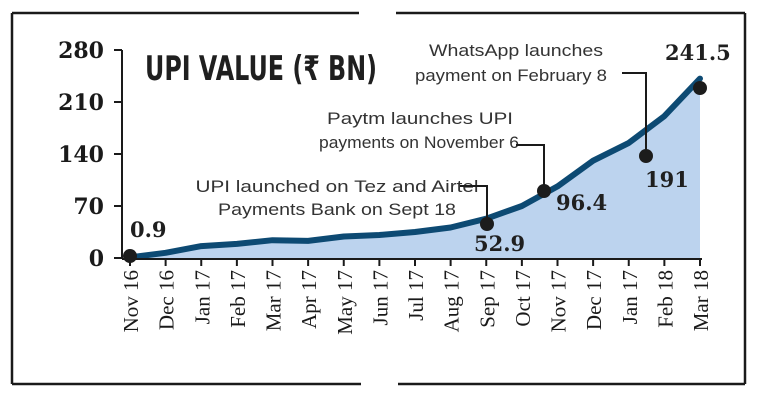 Image resolution: width=759 pixels, height=400 pixels. What do you see at coordinates (81, 103) in the screenshot?
I see `y-tick-label: 210` at bounding box center [81, 103].